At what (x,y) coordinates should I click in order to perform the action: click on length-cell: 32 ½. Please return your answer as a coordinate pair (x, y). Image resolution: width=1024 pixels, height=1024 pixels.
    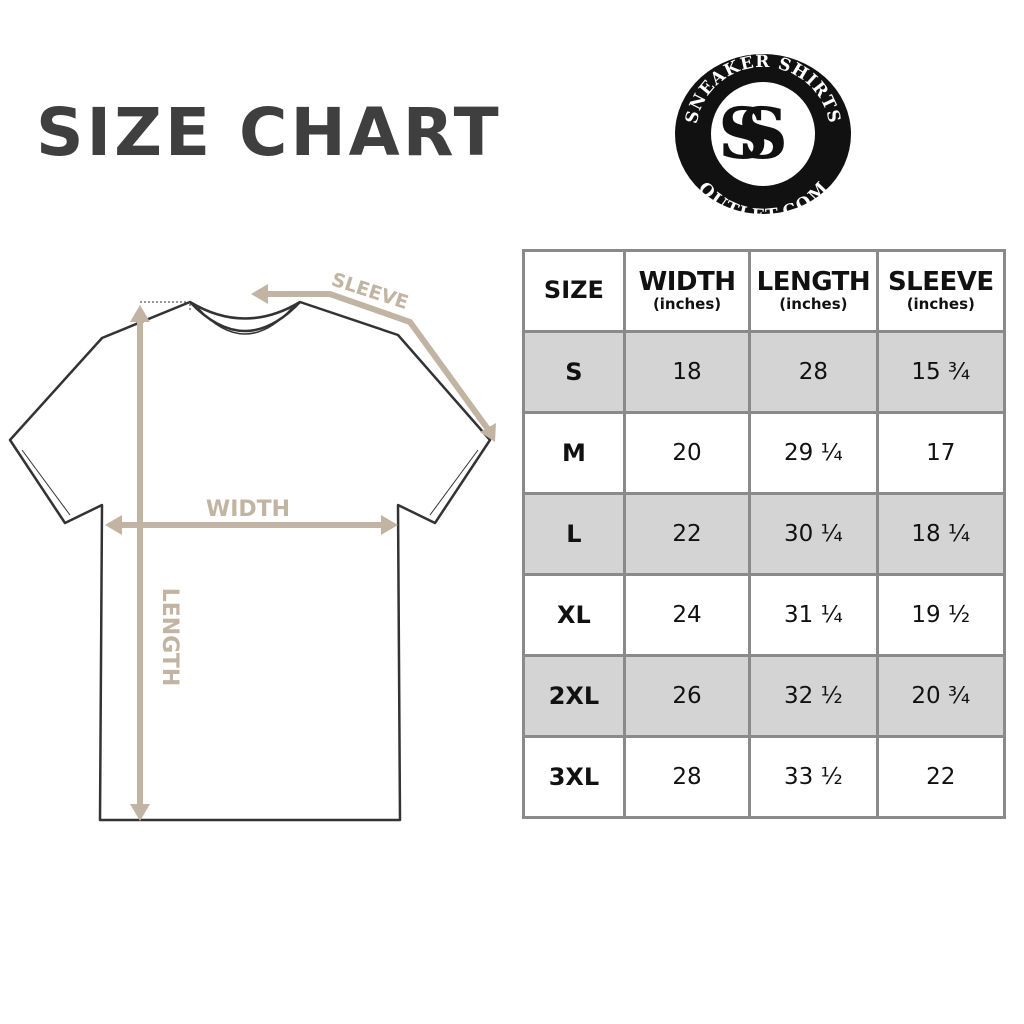
    Looking at the image, I should click on (813, 696).